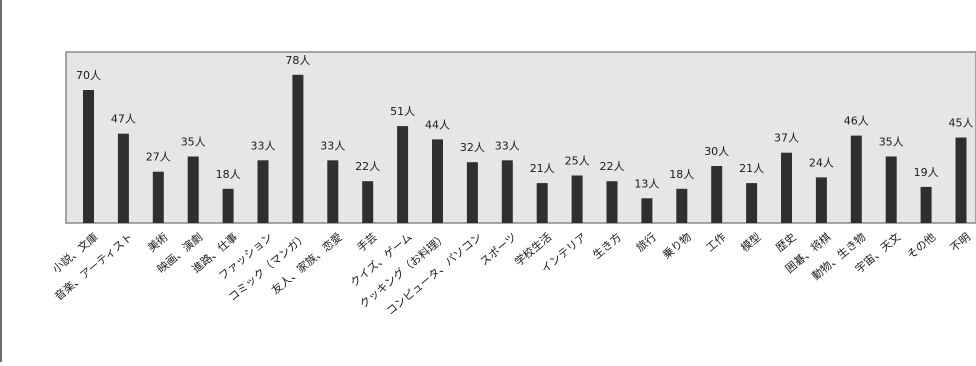 This screenshot has width=976, height=366. Describe the element at coordinates (437, 124) in the screenshot. I see `data-label: 44人` at that location.